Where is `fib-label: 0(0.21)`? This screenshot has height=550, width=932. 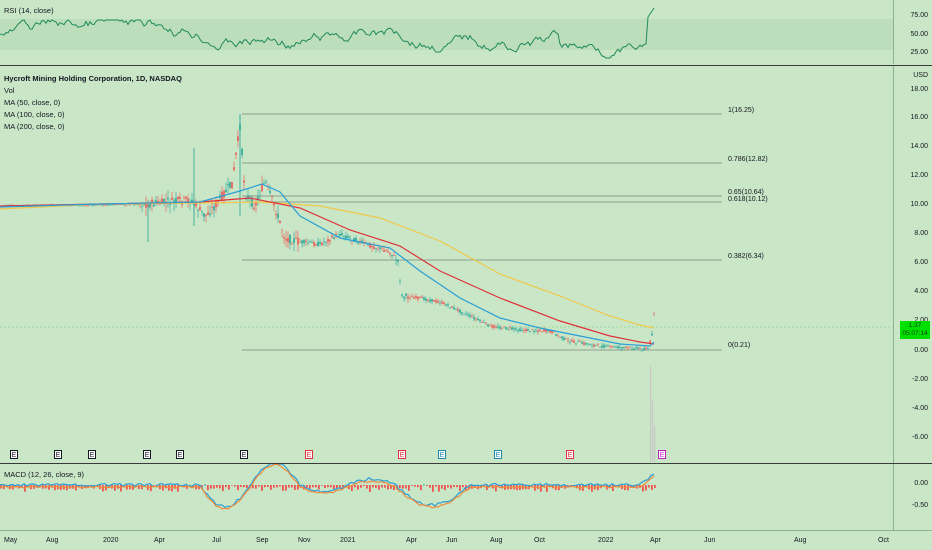 fib-label: 0(0.21) is located at coordinates (739, 345).